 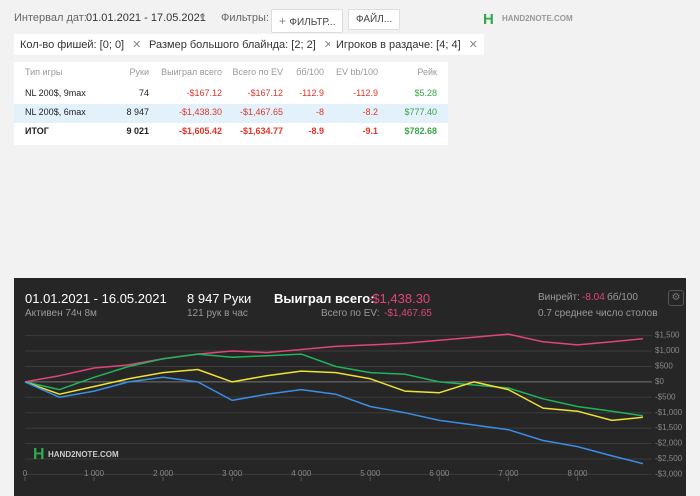 What do you see at coordinates (202, 17) in the screenshot?
I see `dropdown-arrow: ▼` at bounding box center [202, 17].